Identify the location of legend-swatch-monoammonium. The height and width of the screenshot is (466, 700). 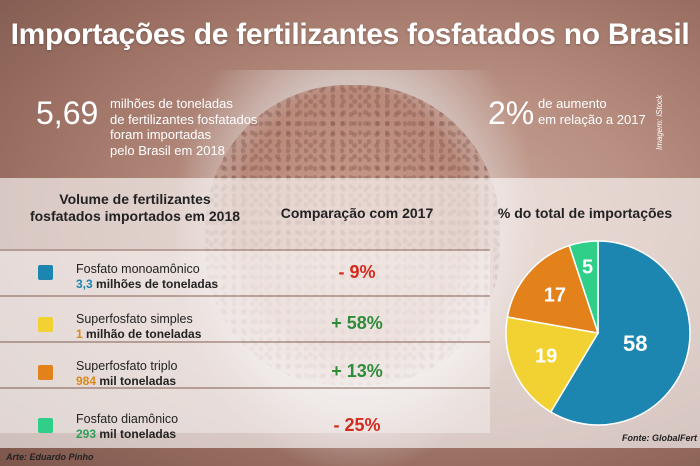
(45, 272).